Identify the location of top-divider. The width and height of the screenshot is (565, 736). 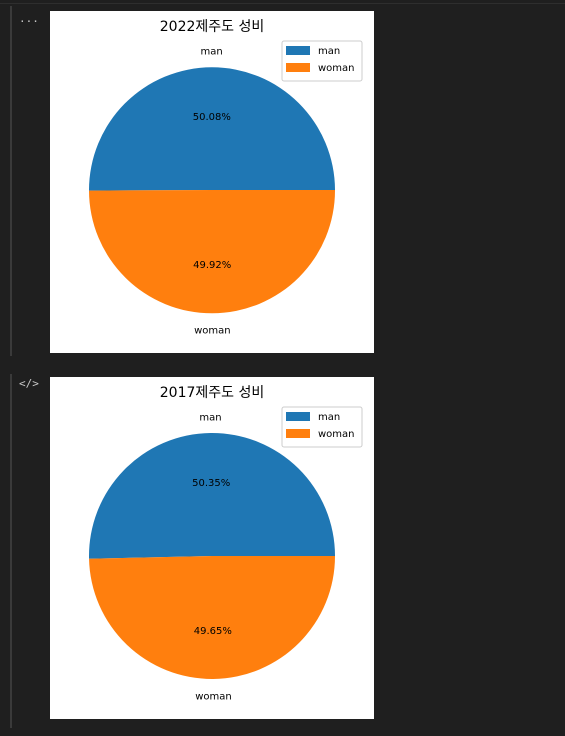
(282, 3).